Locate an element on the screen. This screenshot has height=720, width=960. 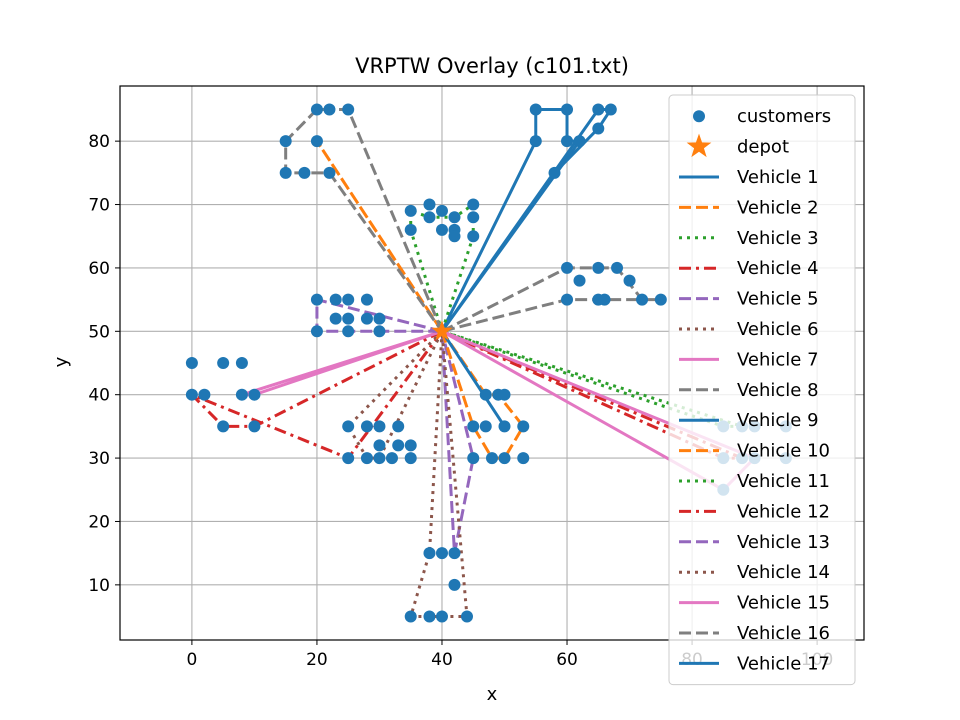
legend-label: Vehicle 15 is located at coordinates (783, 603).